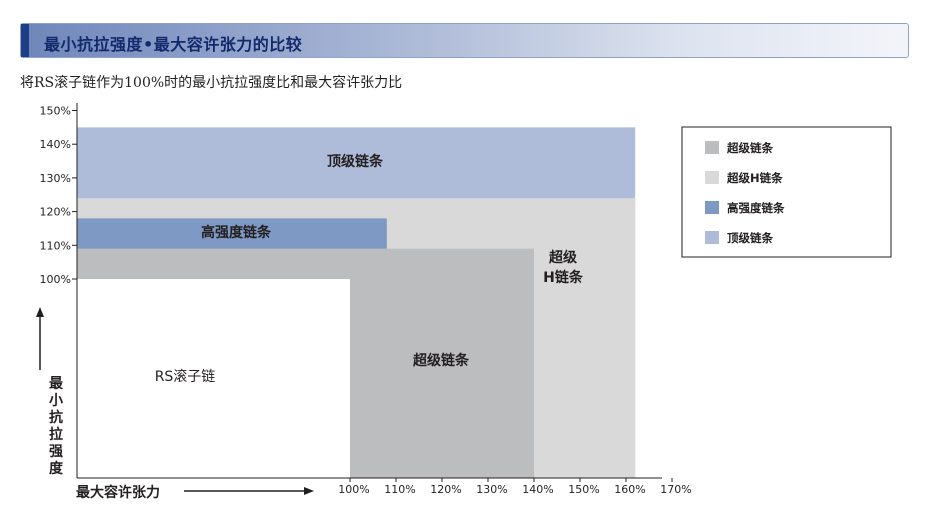 The width and height of the screenshot is (930, 524). What do you see at coordinates (537, 489) in the screenshot?
I see `x-tick-label: 140%` at bounding box center [537, 489].